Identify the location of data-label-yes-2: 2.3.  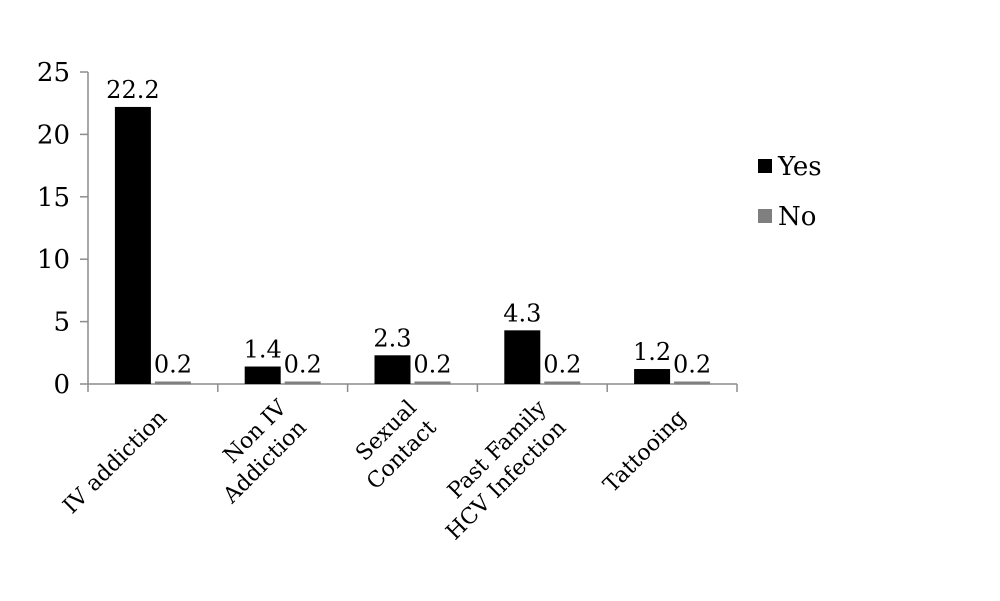
(392, 338).